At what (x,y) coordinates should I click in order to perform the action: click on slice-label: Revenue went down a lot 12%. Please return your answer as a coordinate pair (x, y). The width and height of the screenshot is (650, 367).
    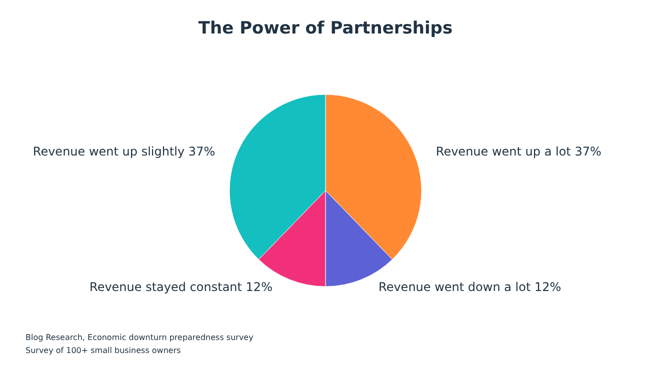
    Looking at the image, I should click on (470, 287).